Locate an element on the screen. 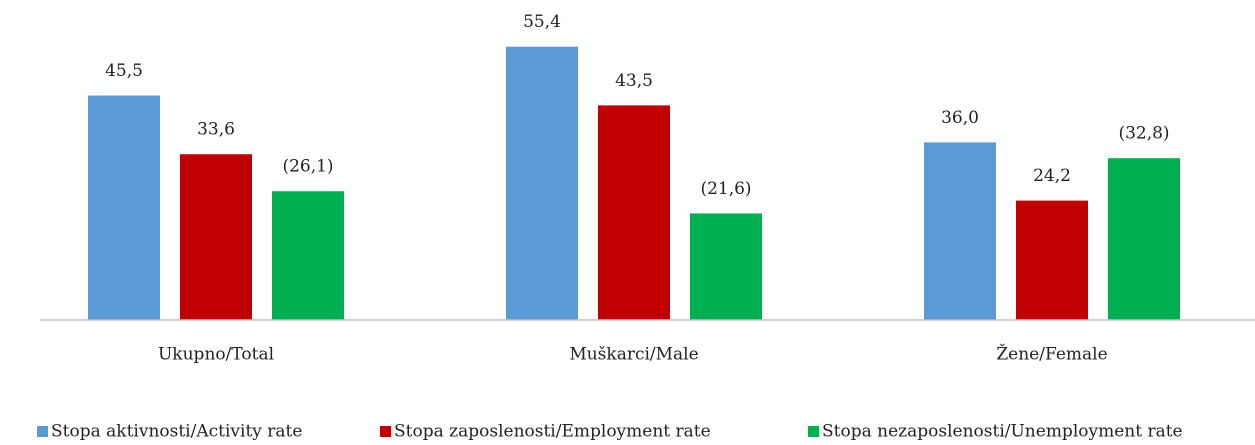  legend-label: Stopa aktivnosti/Activity rate is located at coordinates (176, 432).